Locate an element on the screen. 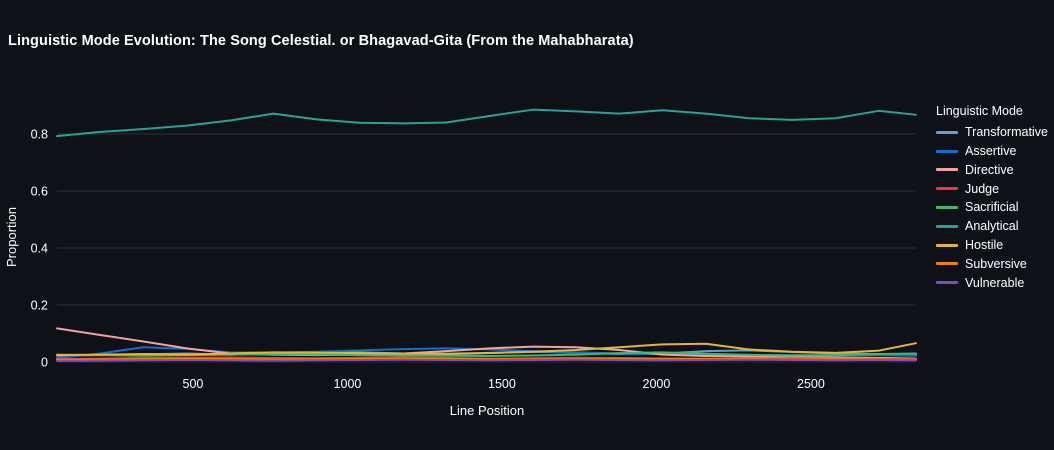 The height and width of the screenshot is (450, 1054). legend-item-label: Transformative is located at coordinates (1006, 132).